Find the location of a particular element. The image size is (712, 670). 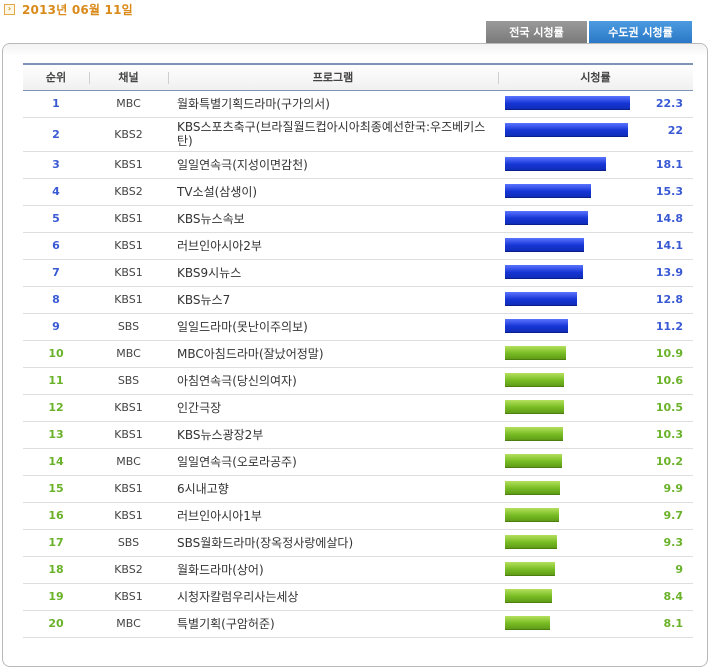

program-cell: 일일연속극(지성이면감천) is located at coordinates (333, 165).